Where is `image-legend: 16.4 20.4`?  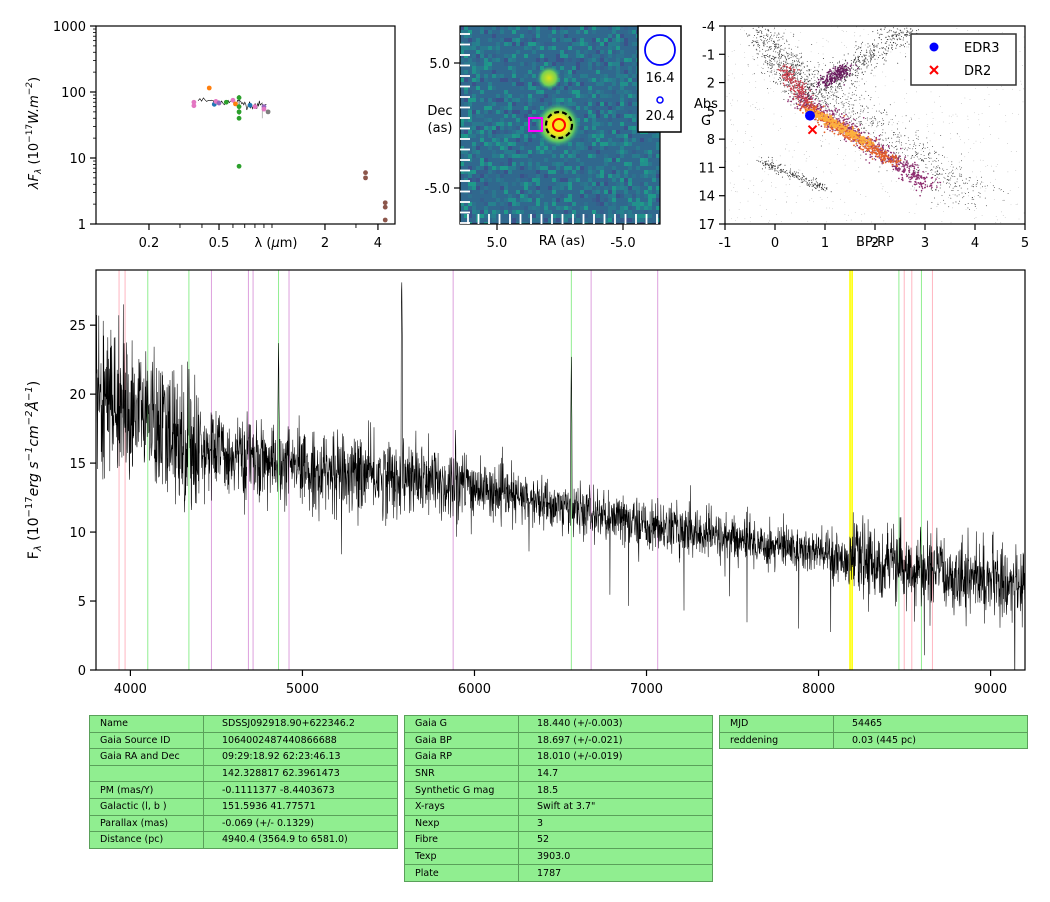
image-legend: 16.4 20.4 is located at coordinates (659, 79).